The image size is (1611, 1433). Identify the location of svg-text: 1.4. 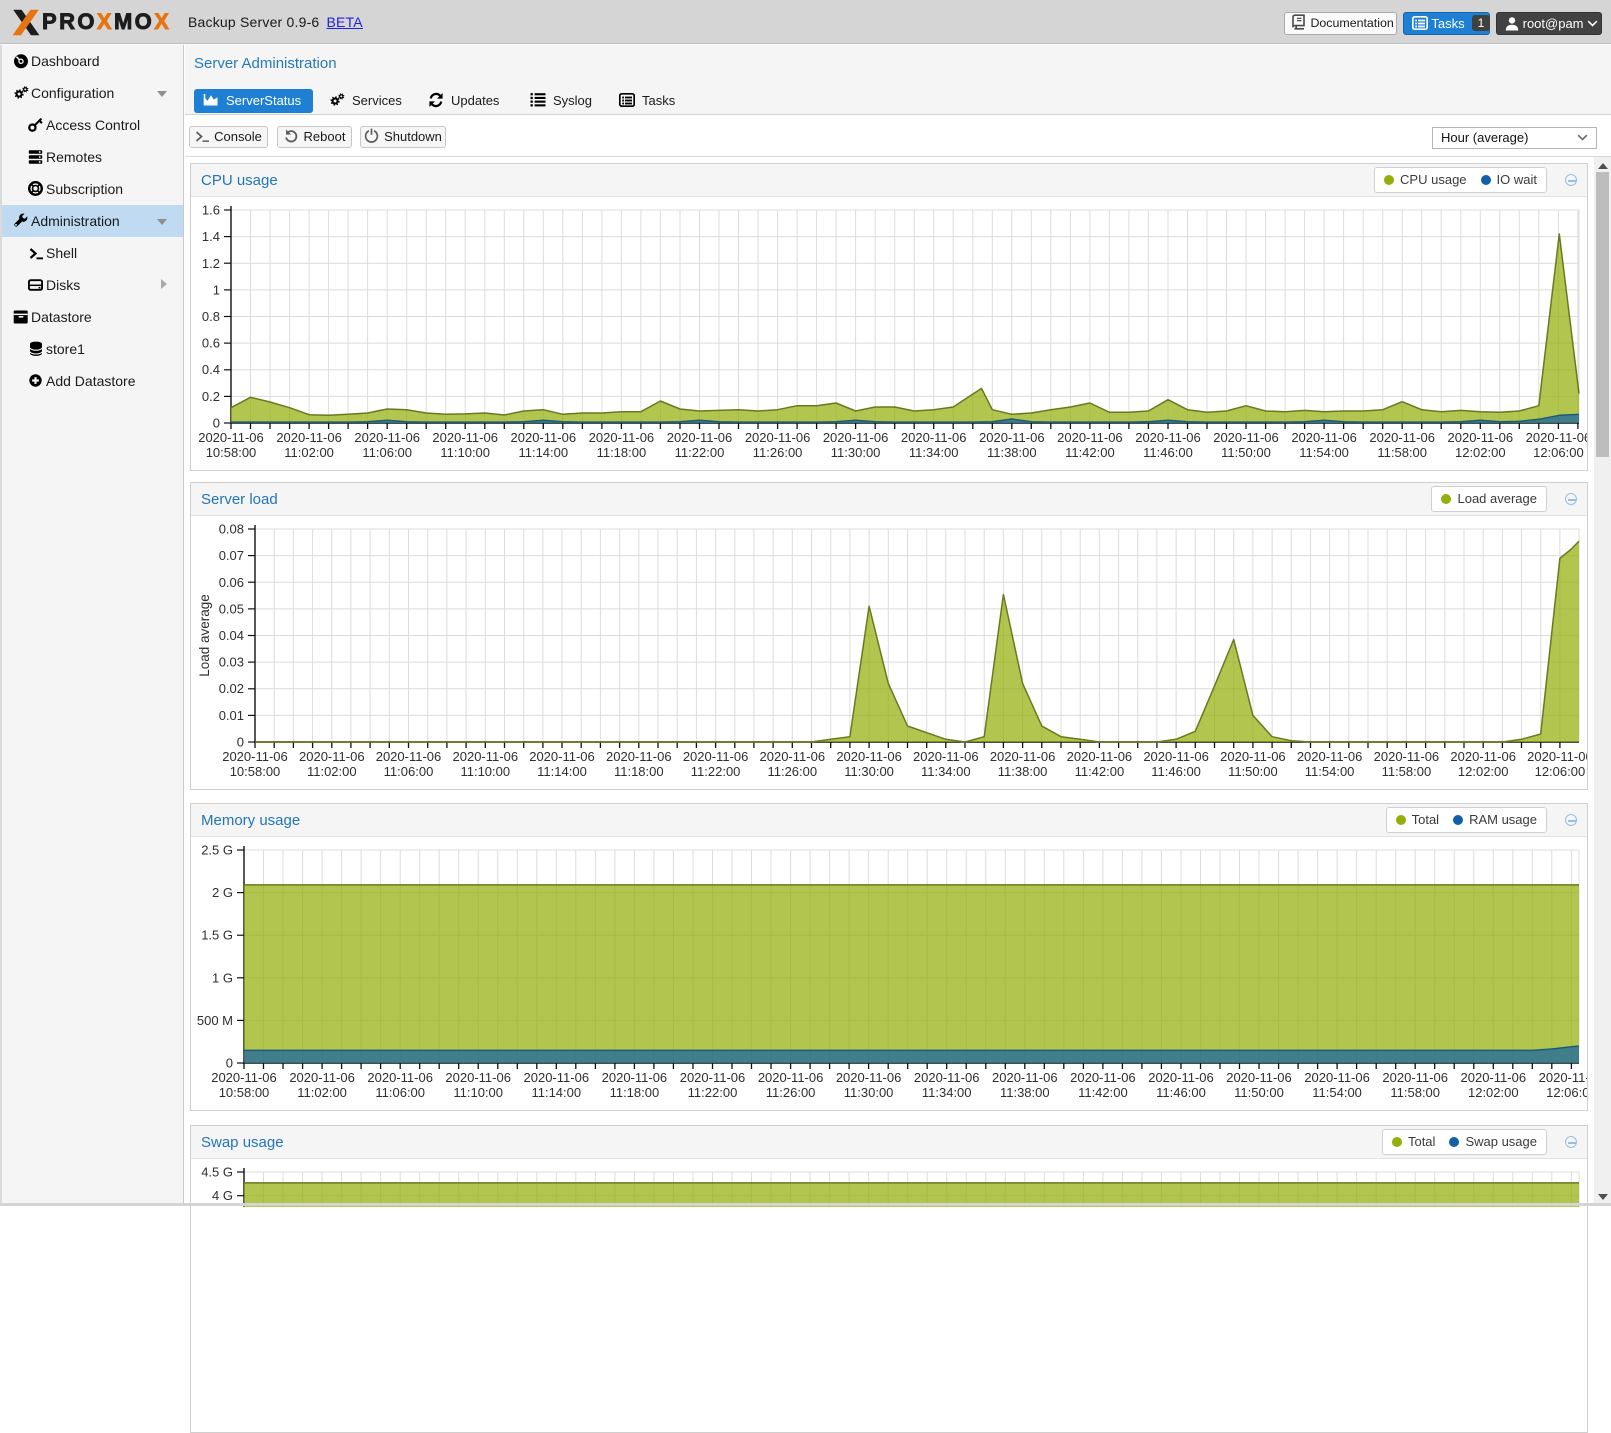
(211, 236).